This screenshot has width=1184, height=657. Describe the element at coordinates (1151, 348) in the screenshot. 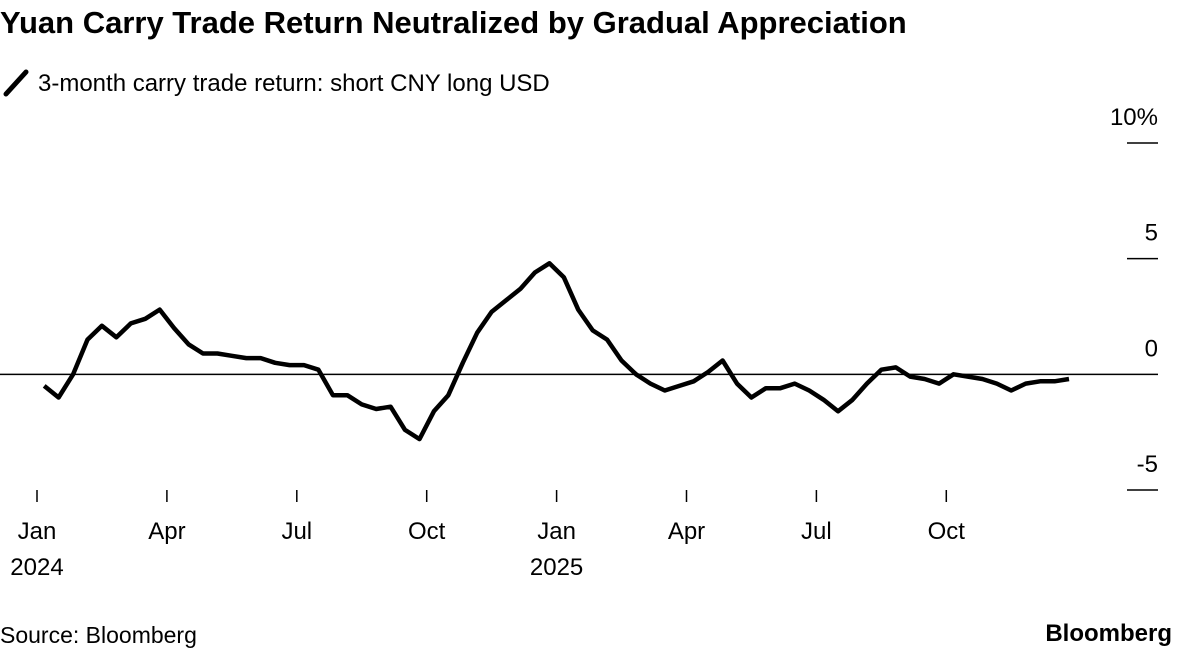

I see `y-tick-label: 0` at that location.